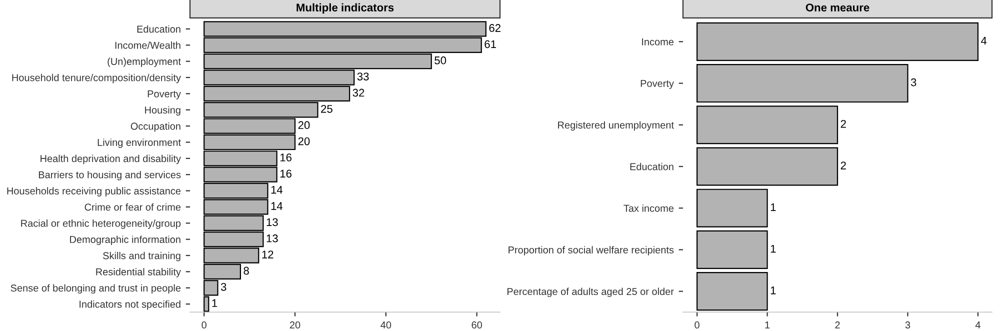 The width and height of the screenshot is (1000, 331). I want to click on y-tick-label: Housing, so click(162, 111).